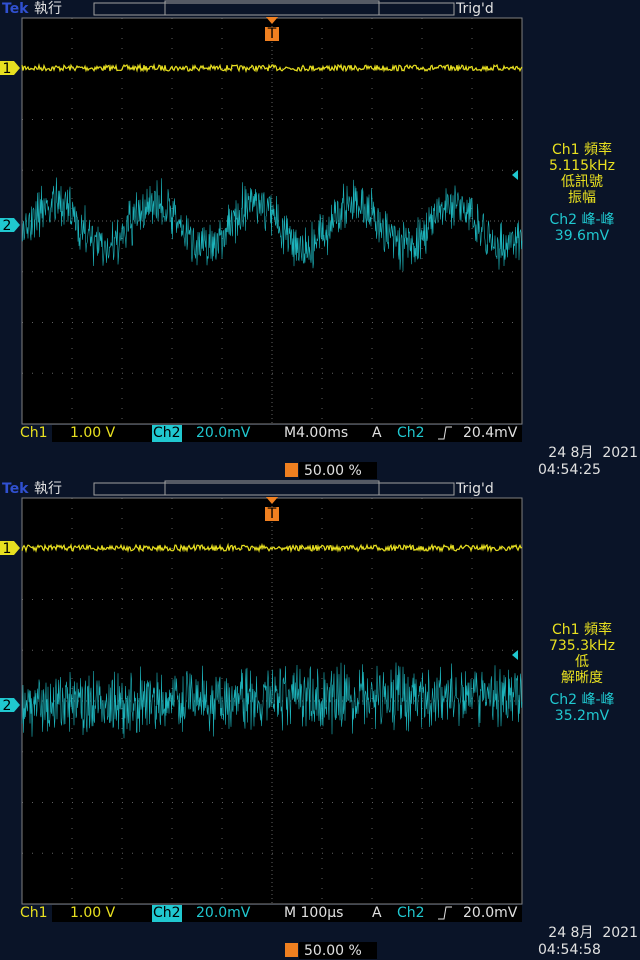  Describe the element at coordinates (582, 646) in the screenshot. I see `ch1-measurement: 735.3kHz` at that location.